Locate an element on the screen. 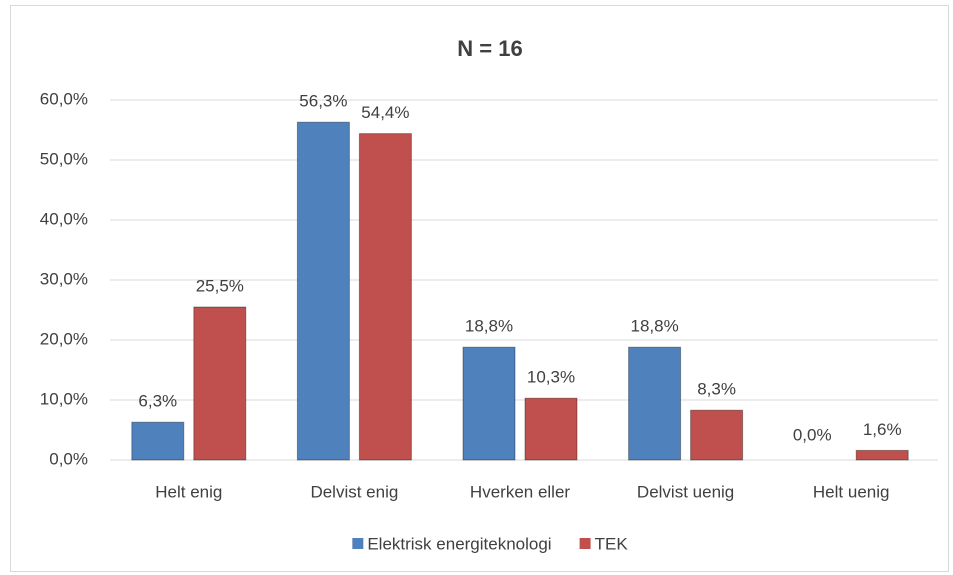  y-tick-label: 50,0% is located at coordinates (64, 158).